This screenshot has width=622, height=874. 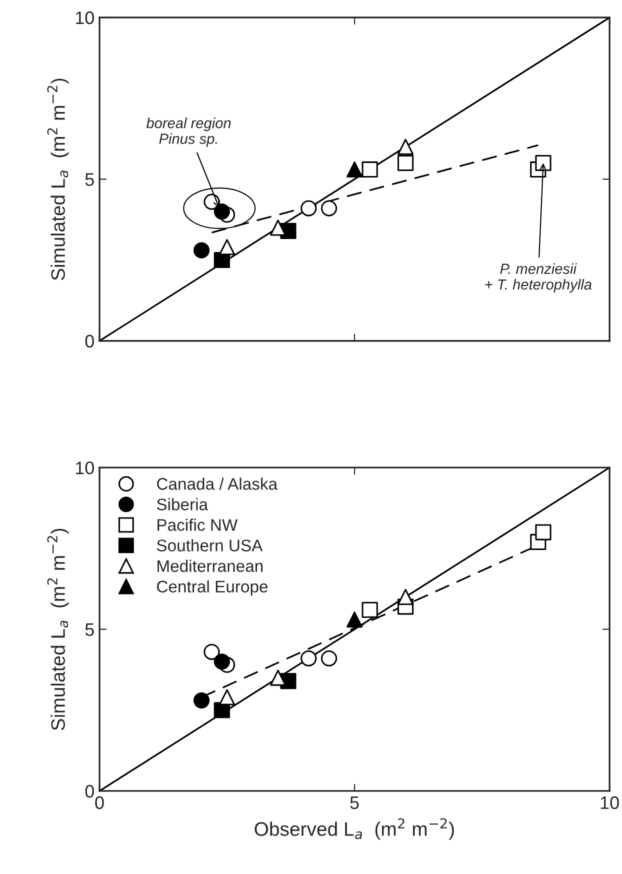 What do you see at coordinates (538, 278) in the screenshot?
I see `annotation: P. menziesii + T. heterophylla` at bounding box center [538, 278].